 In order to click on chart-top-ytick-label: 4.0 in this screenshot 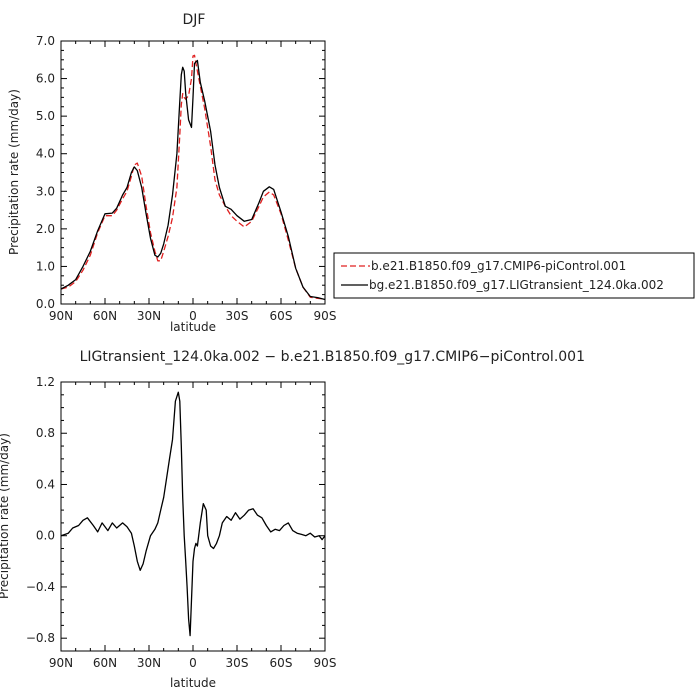, I will do `click(45, 154)`.